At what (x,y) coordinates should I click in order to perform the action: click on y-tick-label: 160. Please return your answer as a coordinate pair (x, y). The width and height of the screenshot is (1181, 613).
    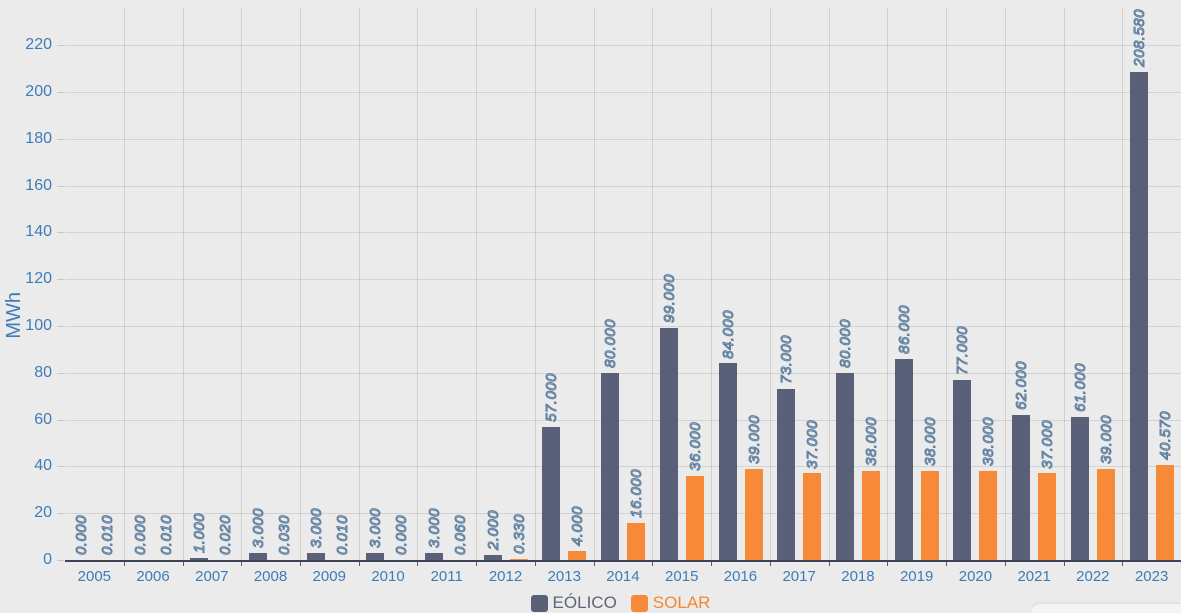
    Looking at the image, I should click on (38, 185).